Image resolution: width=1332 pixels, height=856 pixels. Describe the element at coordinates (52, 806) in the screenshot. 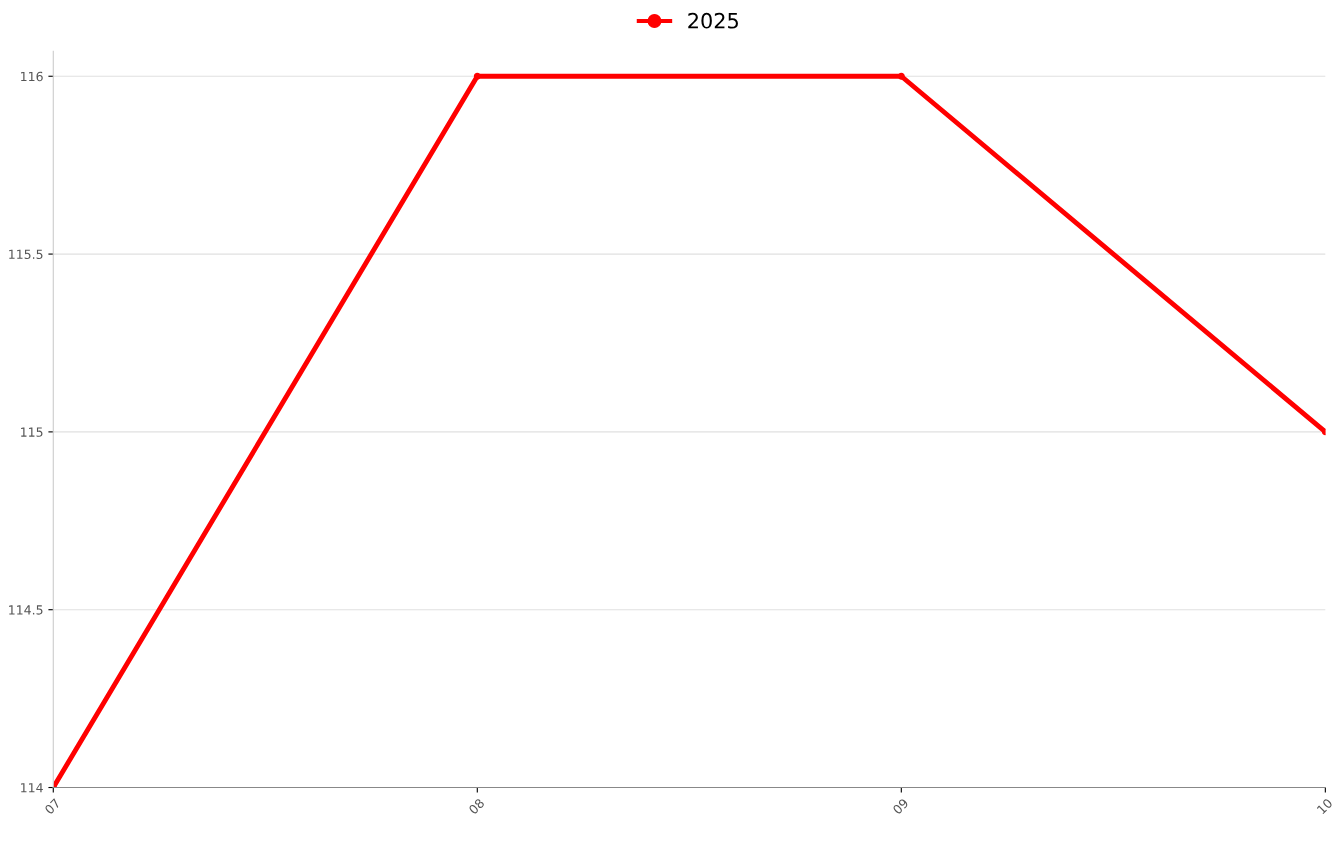

I see `x-tick-label: 07` at that location.